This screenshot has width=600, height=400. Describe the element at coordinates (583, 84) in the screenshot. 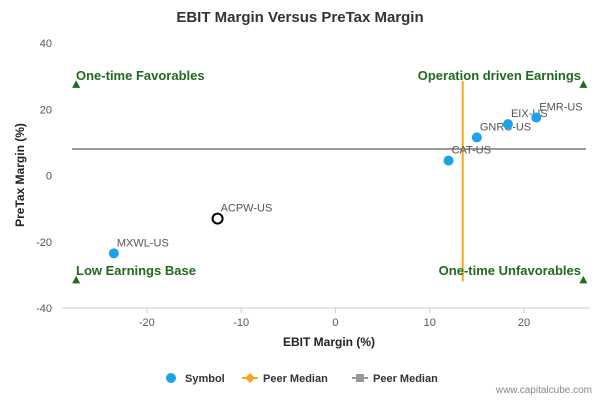

I see `top-right-marker` at that location.